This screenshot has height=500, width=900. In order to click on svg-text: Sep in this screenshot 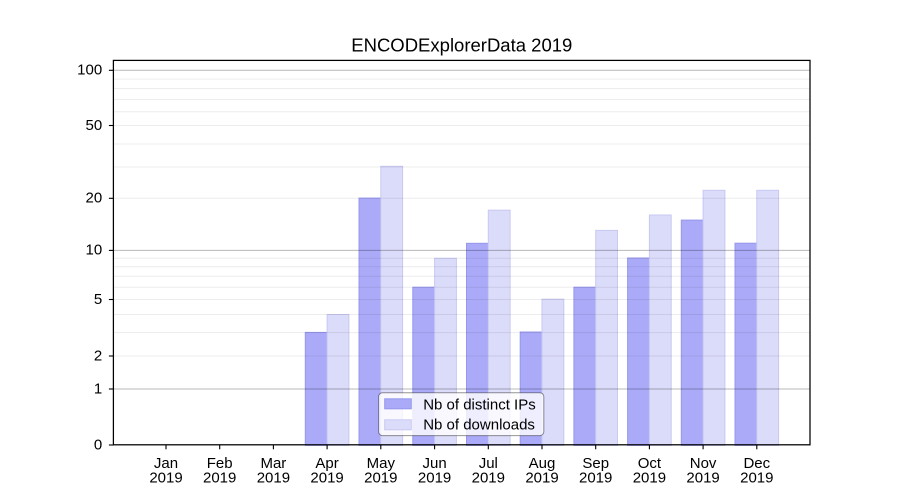, I will do `click(595, 463)`.